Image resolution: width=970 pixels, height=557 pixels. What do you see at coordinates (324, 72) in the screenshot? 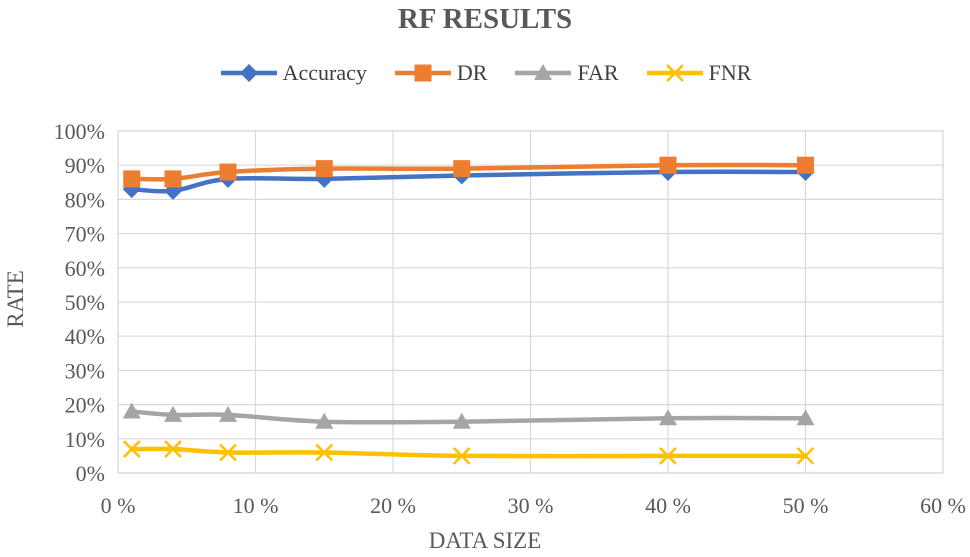
I see `legend-label: Accuracy` at bounding box center [324, 72].